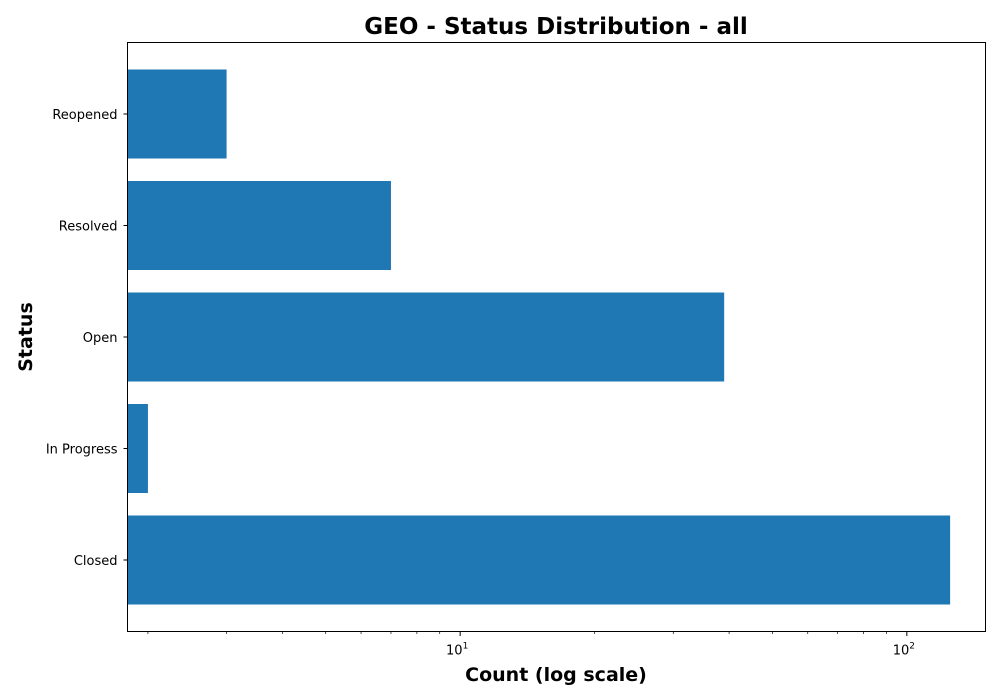 This screenshot has height=700, width=1000. What do you see at coordinates (88, 227) in the screenshot?
I see `y-tick-label-resolved: Resolved` at bounding box center [88, 227].